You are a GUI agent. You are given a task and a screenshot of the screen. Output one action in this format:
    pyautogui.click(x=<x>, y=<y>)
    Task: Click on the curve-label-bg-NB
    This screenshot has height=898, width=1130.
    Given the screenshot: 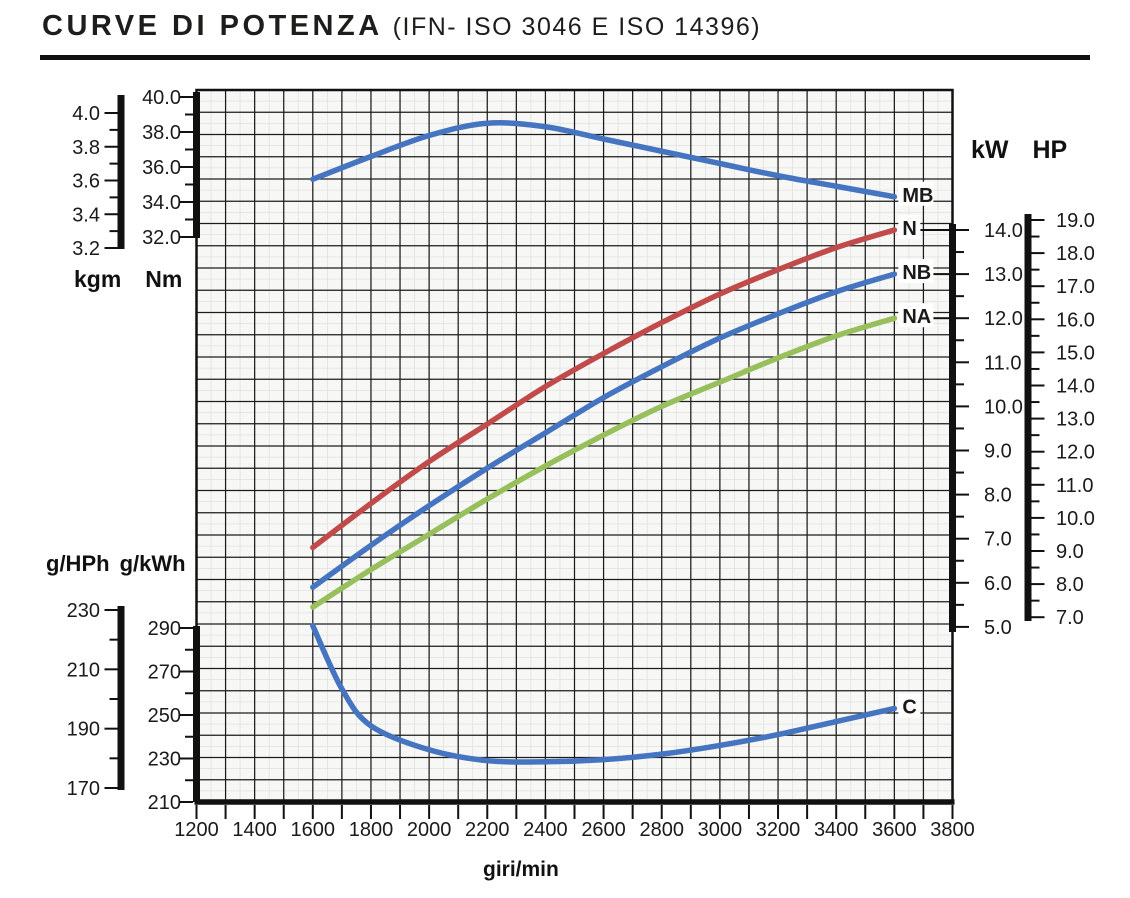 What is the action you would take?
    pyautogui.click(x=916, y=271)
    